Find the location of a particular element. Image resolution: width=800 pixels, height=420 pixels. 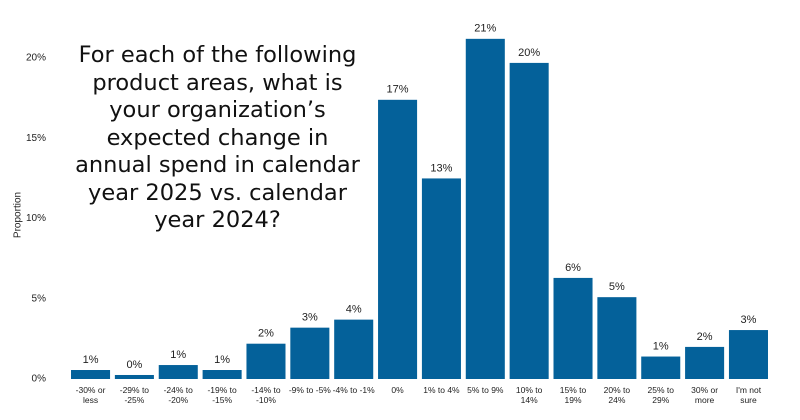

x-tick-label: 1% to 4% is located at coordinates (441, 390).